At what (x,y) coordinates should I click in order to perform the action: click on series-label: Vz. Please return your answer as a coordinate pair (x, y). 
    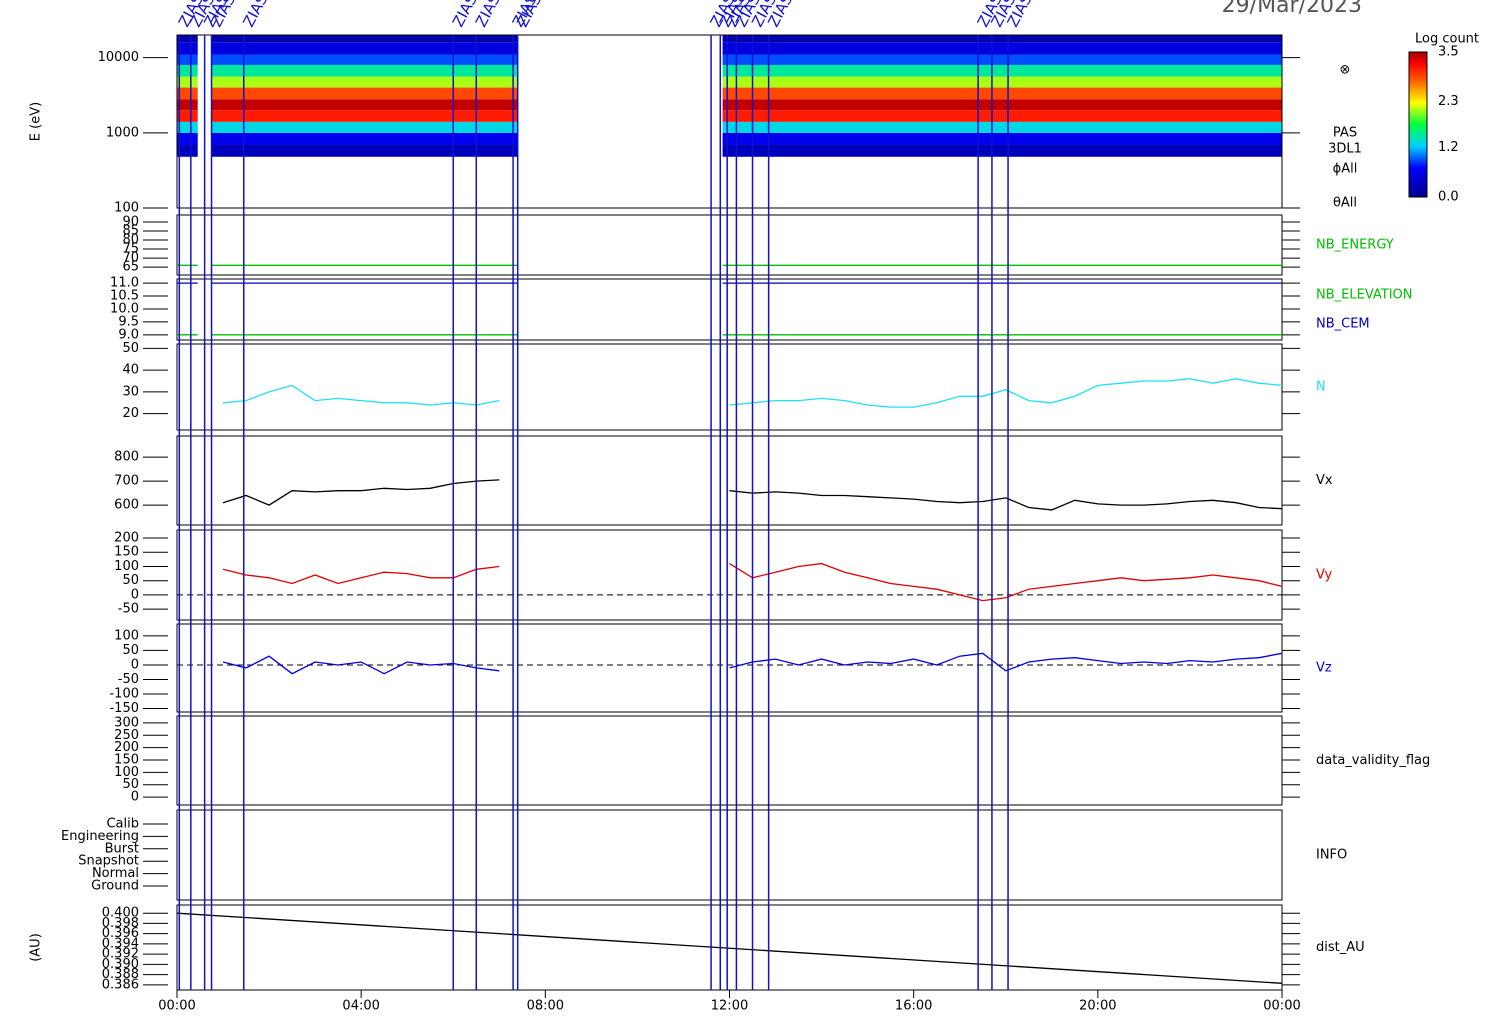
    Looking at the image, I should click on (1324, 668).